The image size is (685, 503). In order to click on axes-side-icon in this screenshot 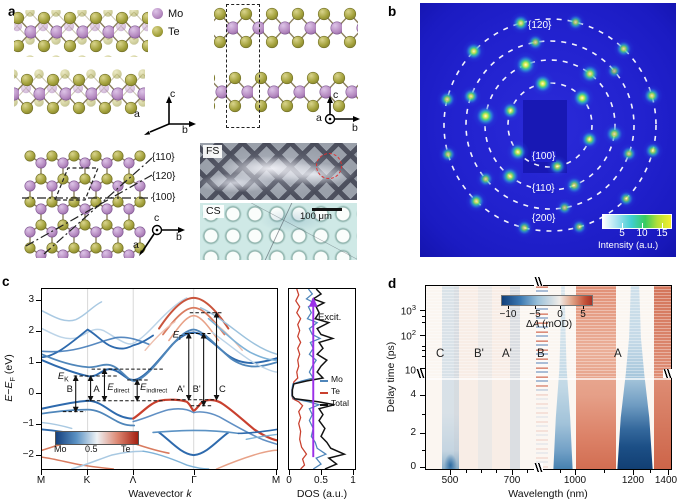, I will do `click(342, 110)`.